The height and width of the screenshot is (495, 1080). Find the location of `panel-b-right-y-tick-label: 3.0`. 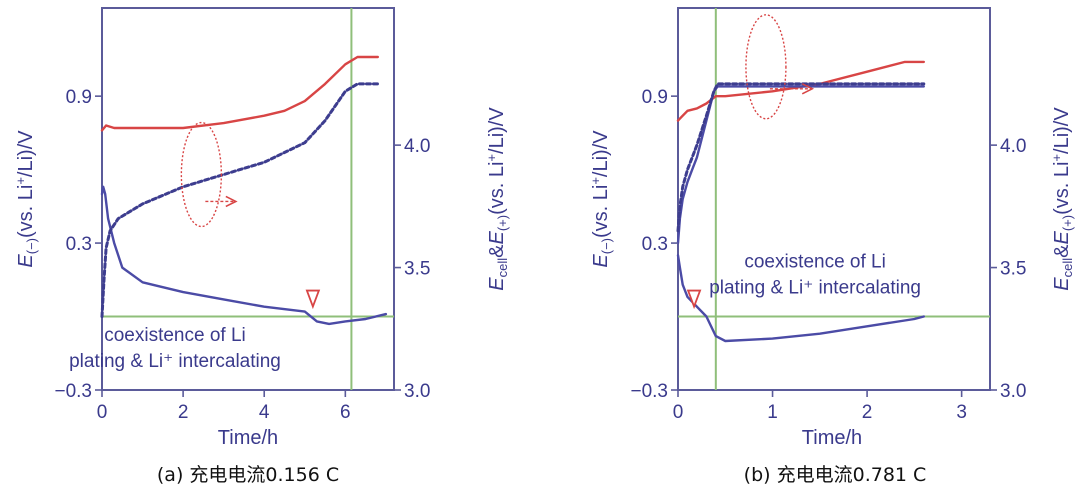

panel-b-right-y-tick-label: 3.0 is located at coordinates (1013, 391).